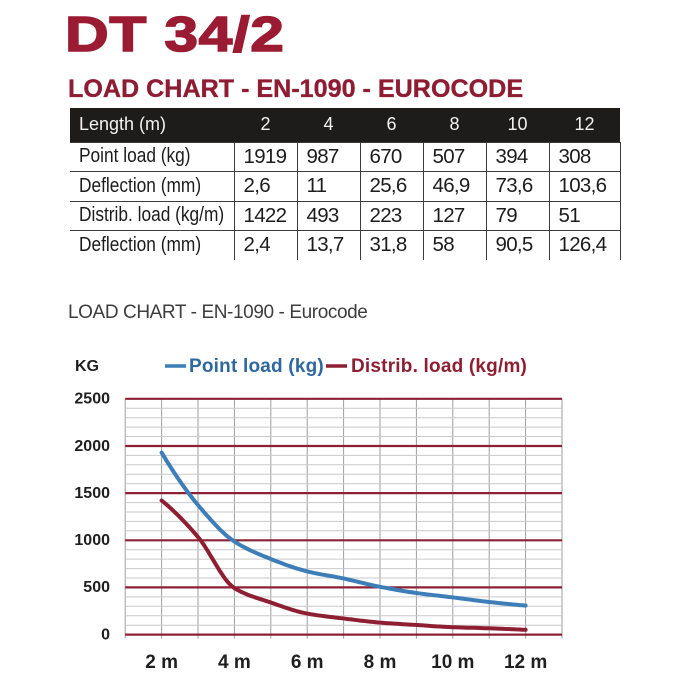 Image resolution: width=700 pixels, height=700 pixels. What do you see at coordinates (307, 662) in the screenshot?
I see `svg-text: 6 m` at bounding box center [307, 662].